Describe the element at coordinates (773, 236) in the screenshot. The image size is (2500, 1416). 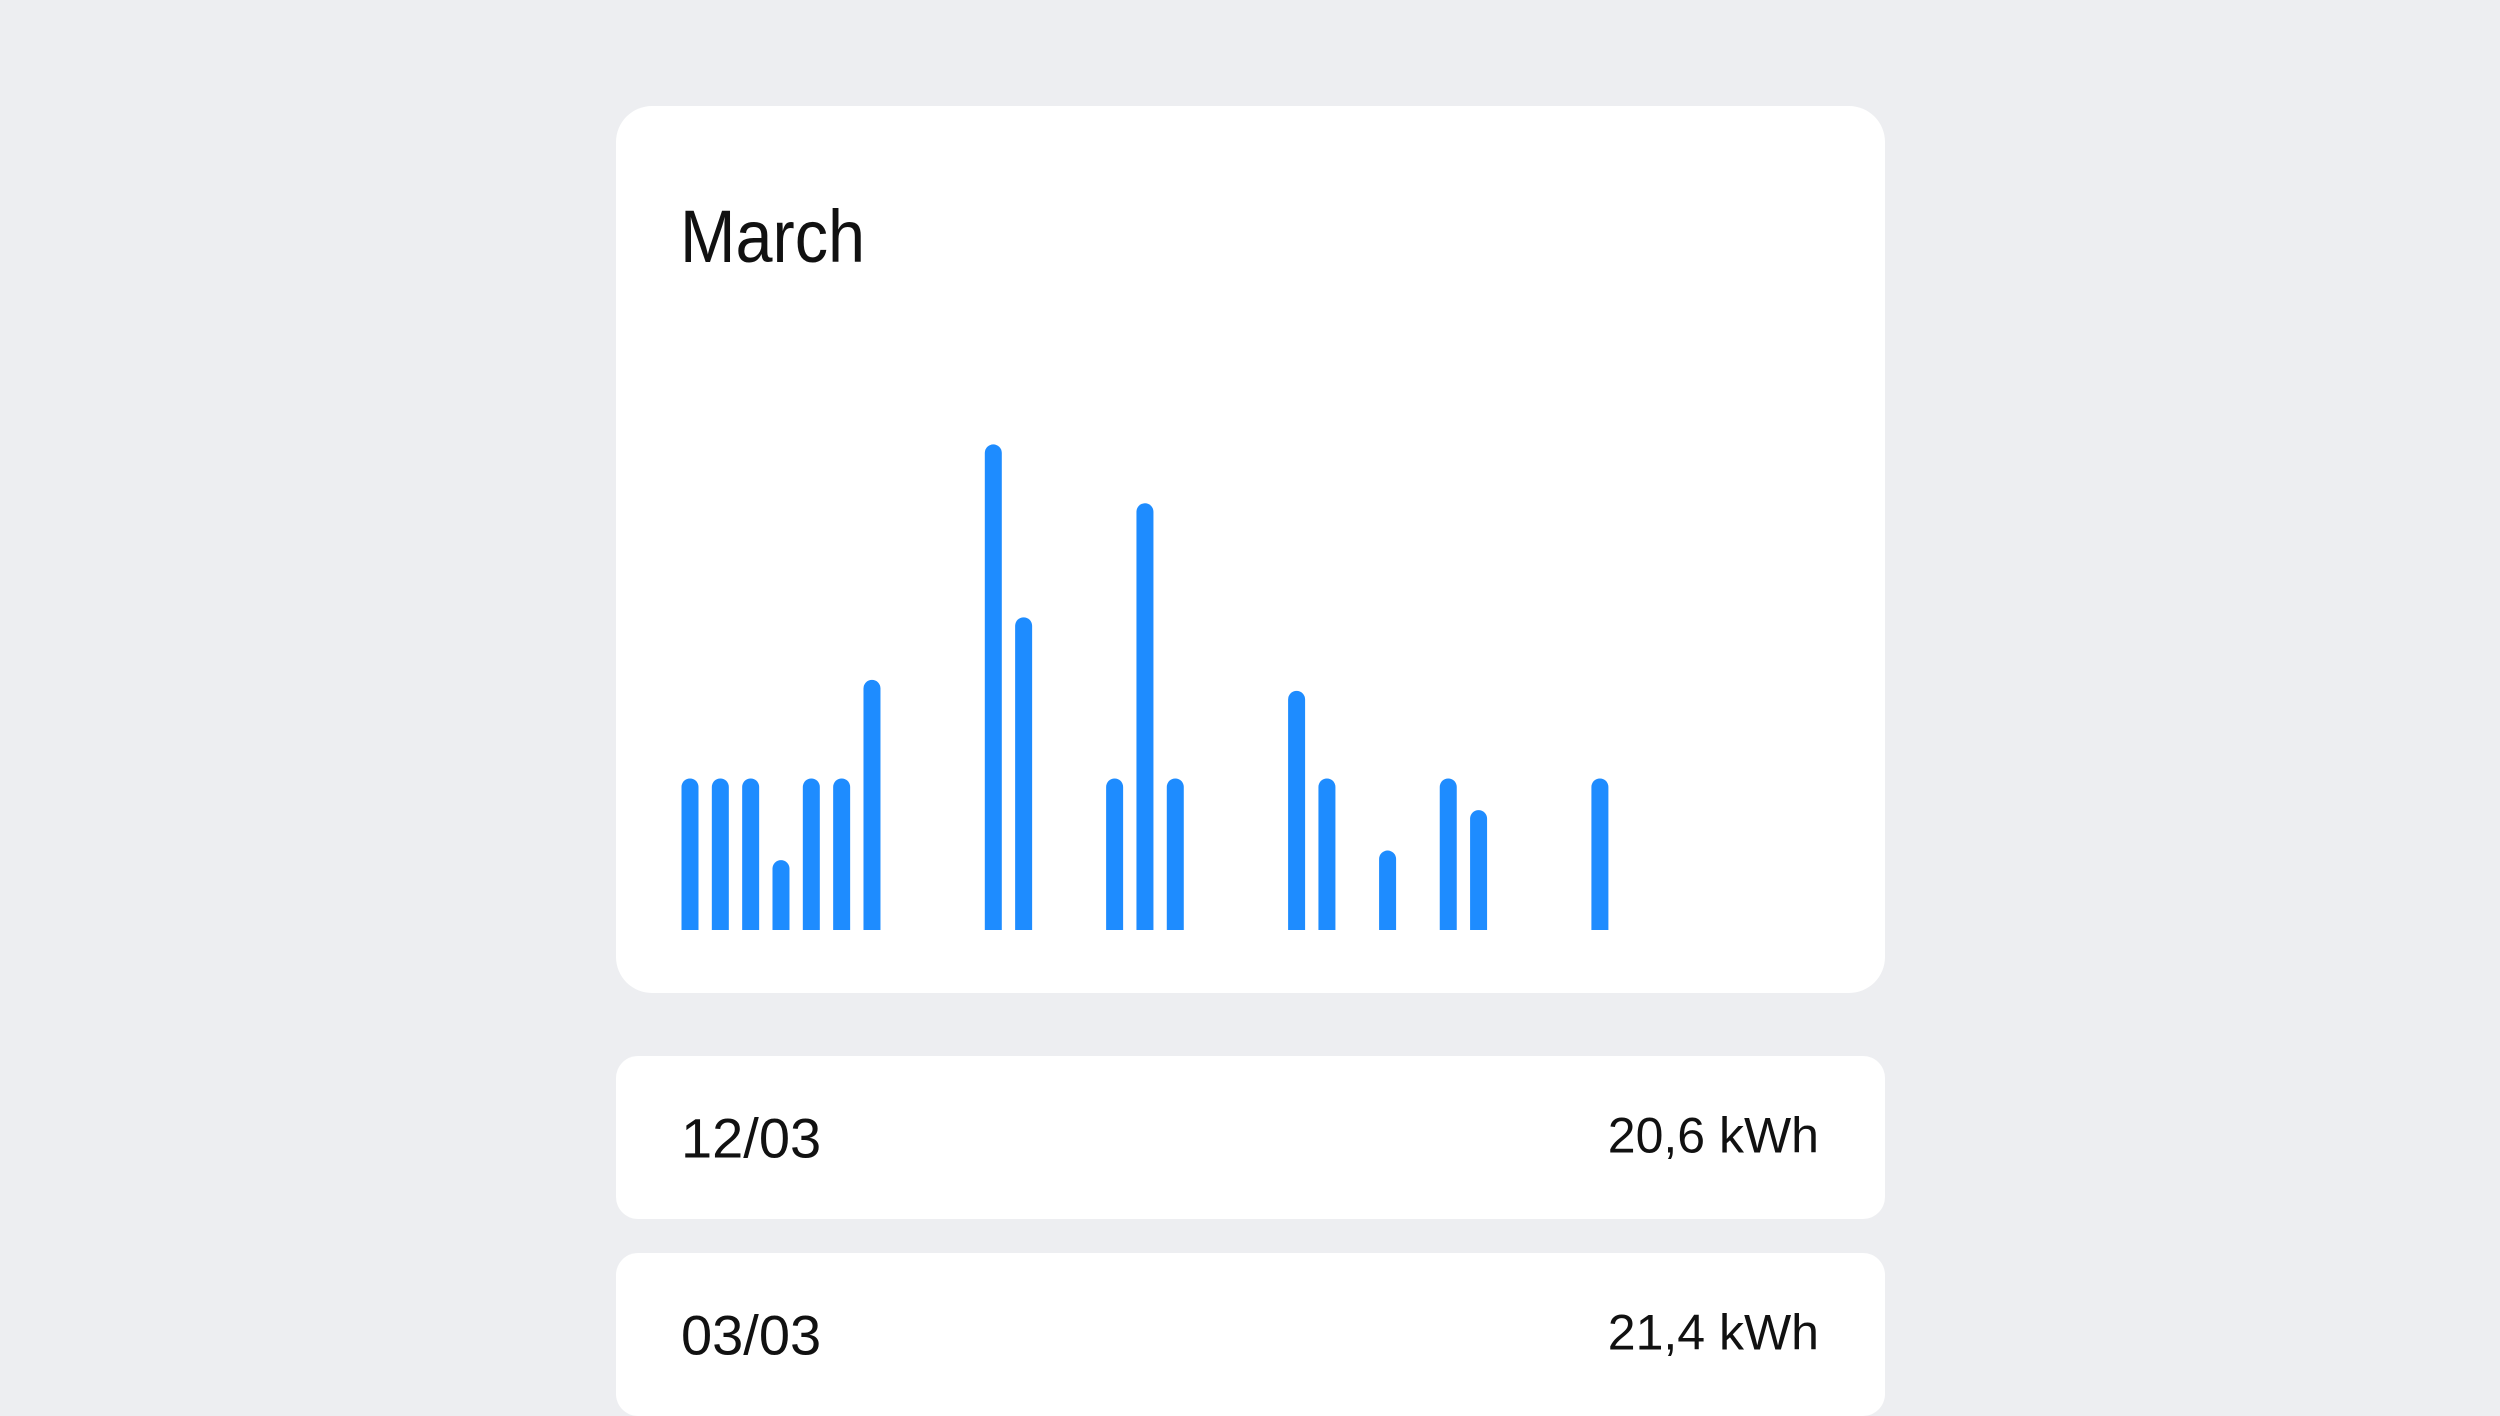
I see `chart-title: March` at that location.